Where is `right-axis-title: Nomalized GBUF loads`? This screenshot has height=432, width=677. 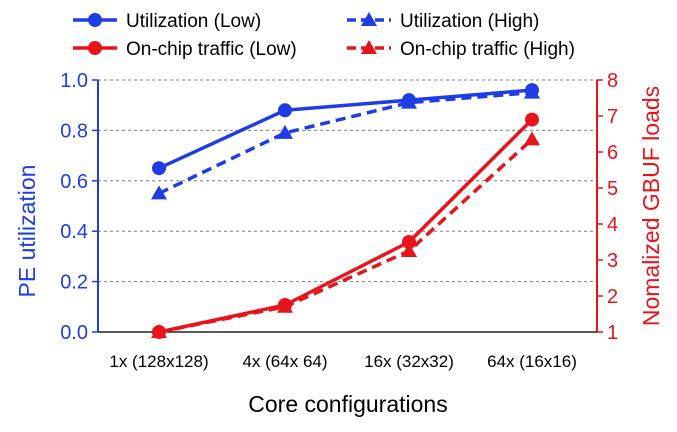 right-axis-title: Nomalized GBUF loads is located at coordinates (651, 206).